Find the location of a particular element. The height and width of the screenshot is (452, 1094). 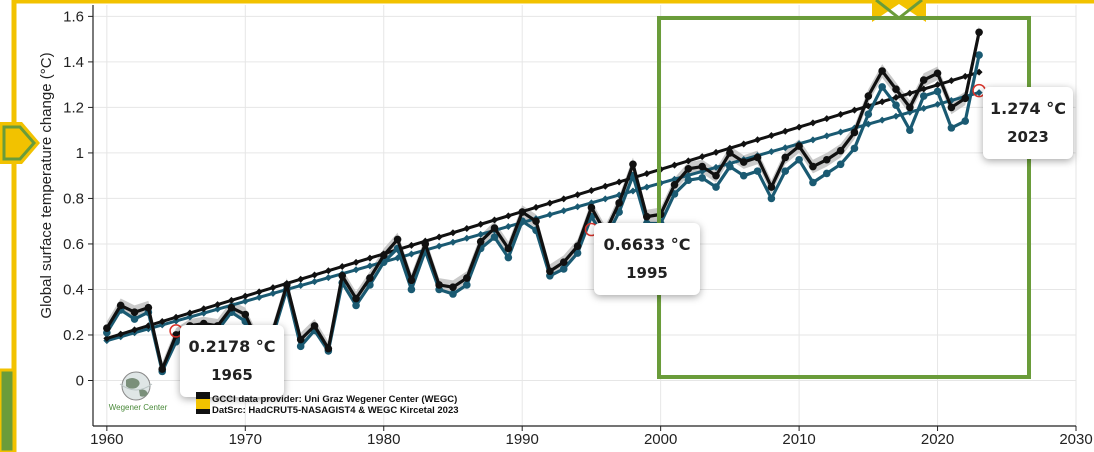

y-tick-label: 0.2 is located at coordinates (73, 335).